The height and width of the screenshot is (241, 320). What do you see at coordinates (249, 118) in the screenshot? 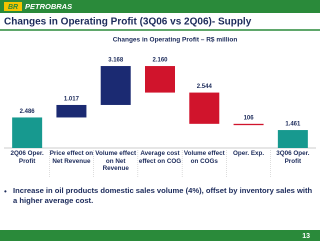
I see `value-label: 106` at bounding box center [249, 118].